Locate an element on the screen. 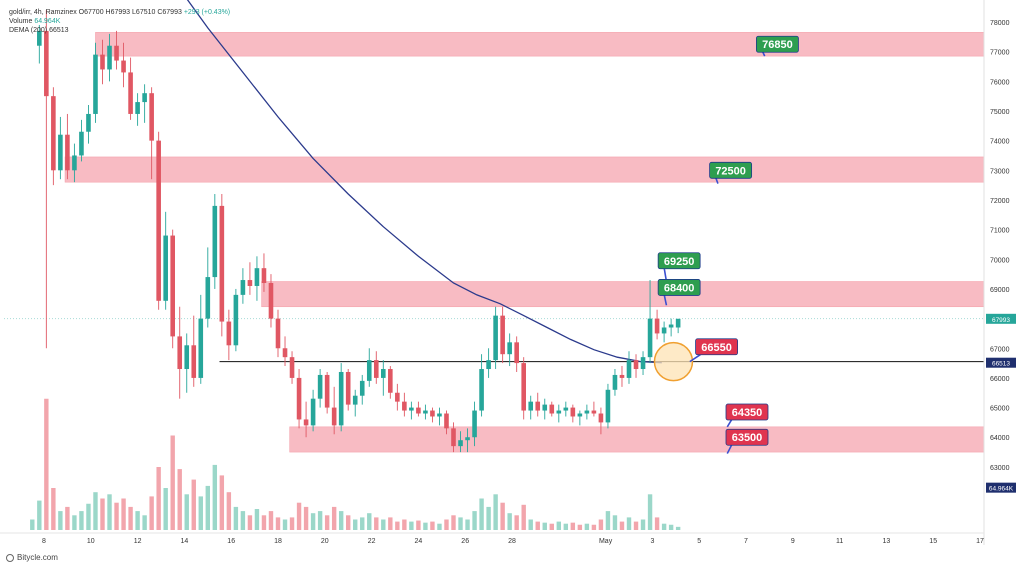 The height and width of the screenshot is (567, 1024). price-badge-label: 66513 is located at coordinates (1001, 364).